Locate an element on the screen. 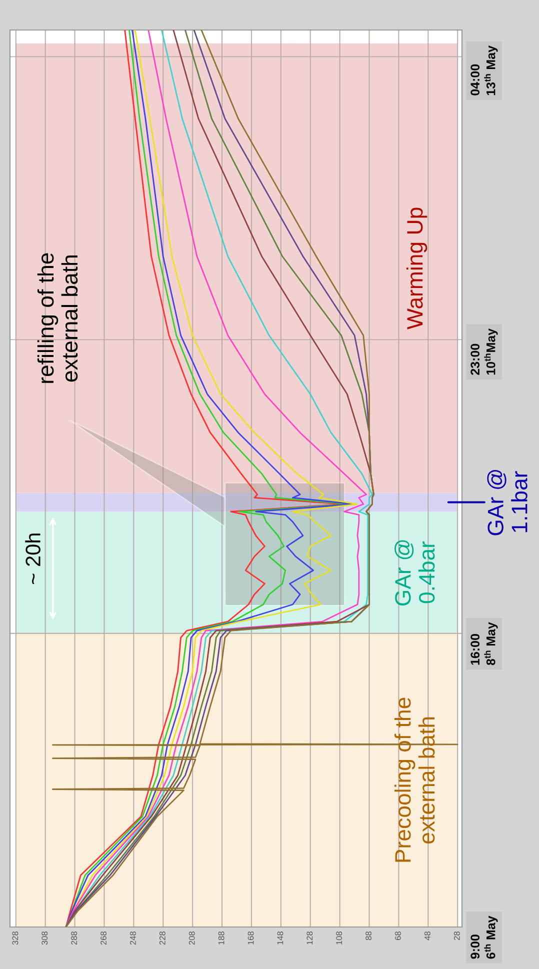 The height and width of the screenshot is (969, 539). y-tick-label: 23:00 10$^{th}$May is located at coordinates (484, 351).